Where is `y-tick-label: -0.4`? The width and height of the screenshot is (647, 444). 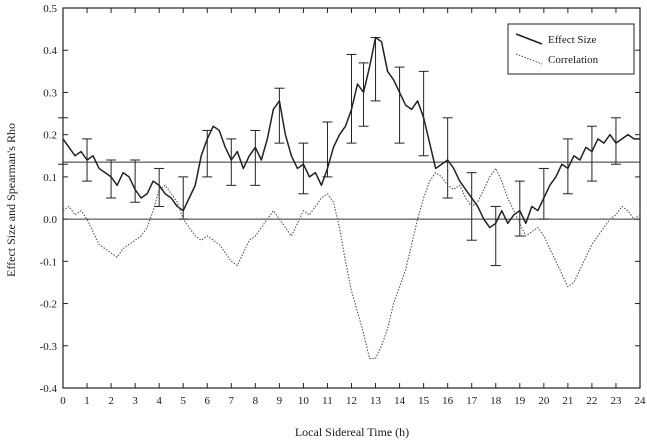
y-tick-label: -0.4 is located at coordinates (49, 389).